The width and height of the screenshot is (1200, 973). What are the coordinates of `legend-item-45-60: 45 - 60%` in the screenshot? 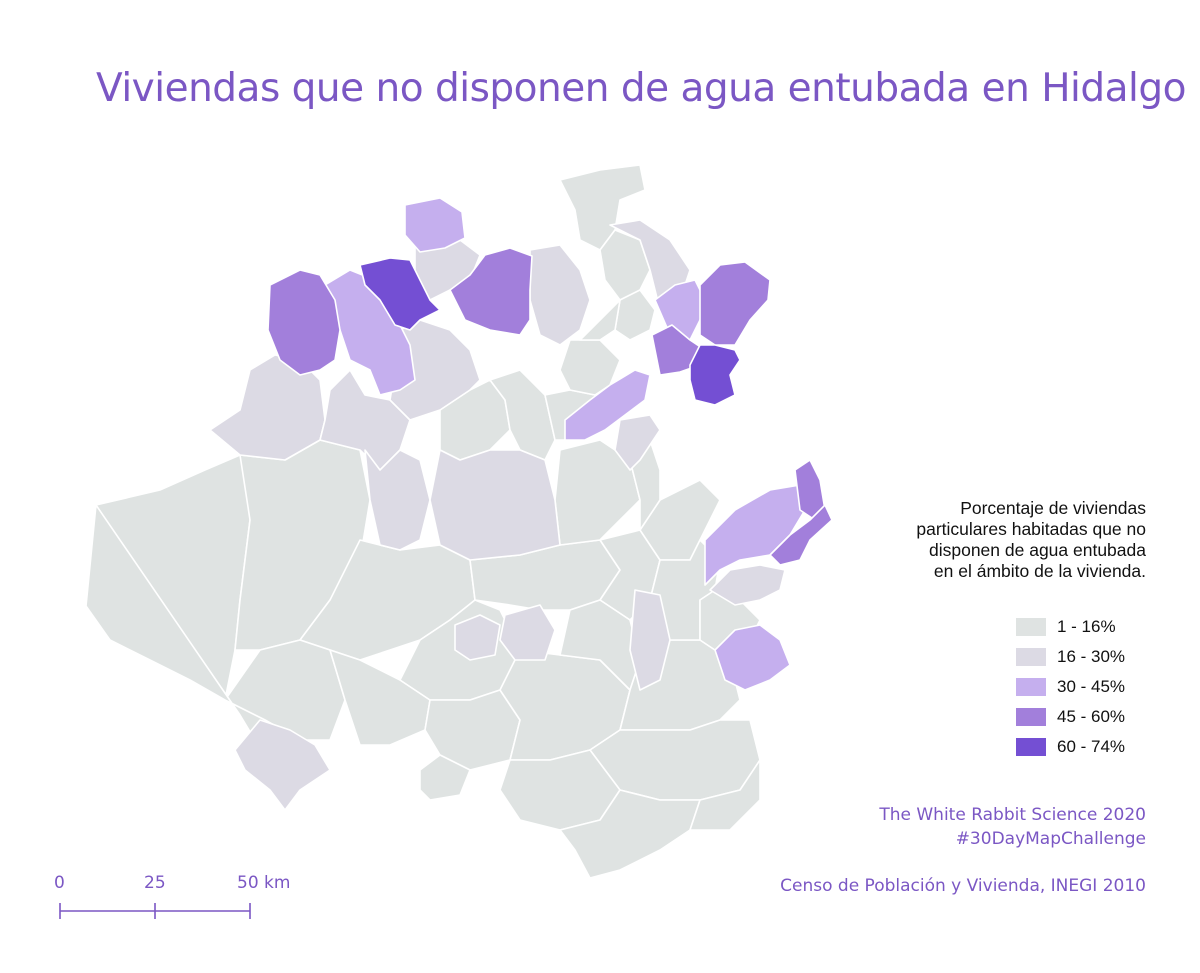 It's located at (1070, 717).